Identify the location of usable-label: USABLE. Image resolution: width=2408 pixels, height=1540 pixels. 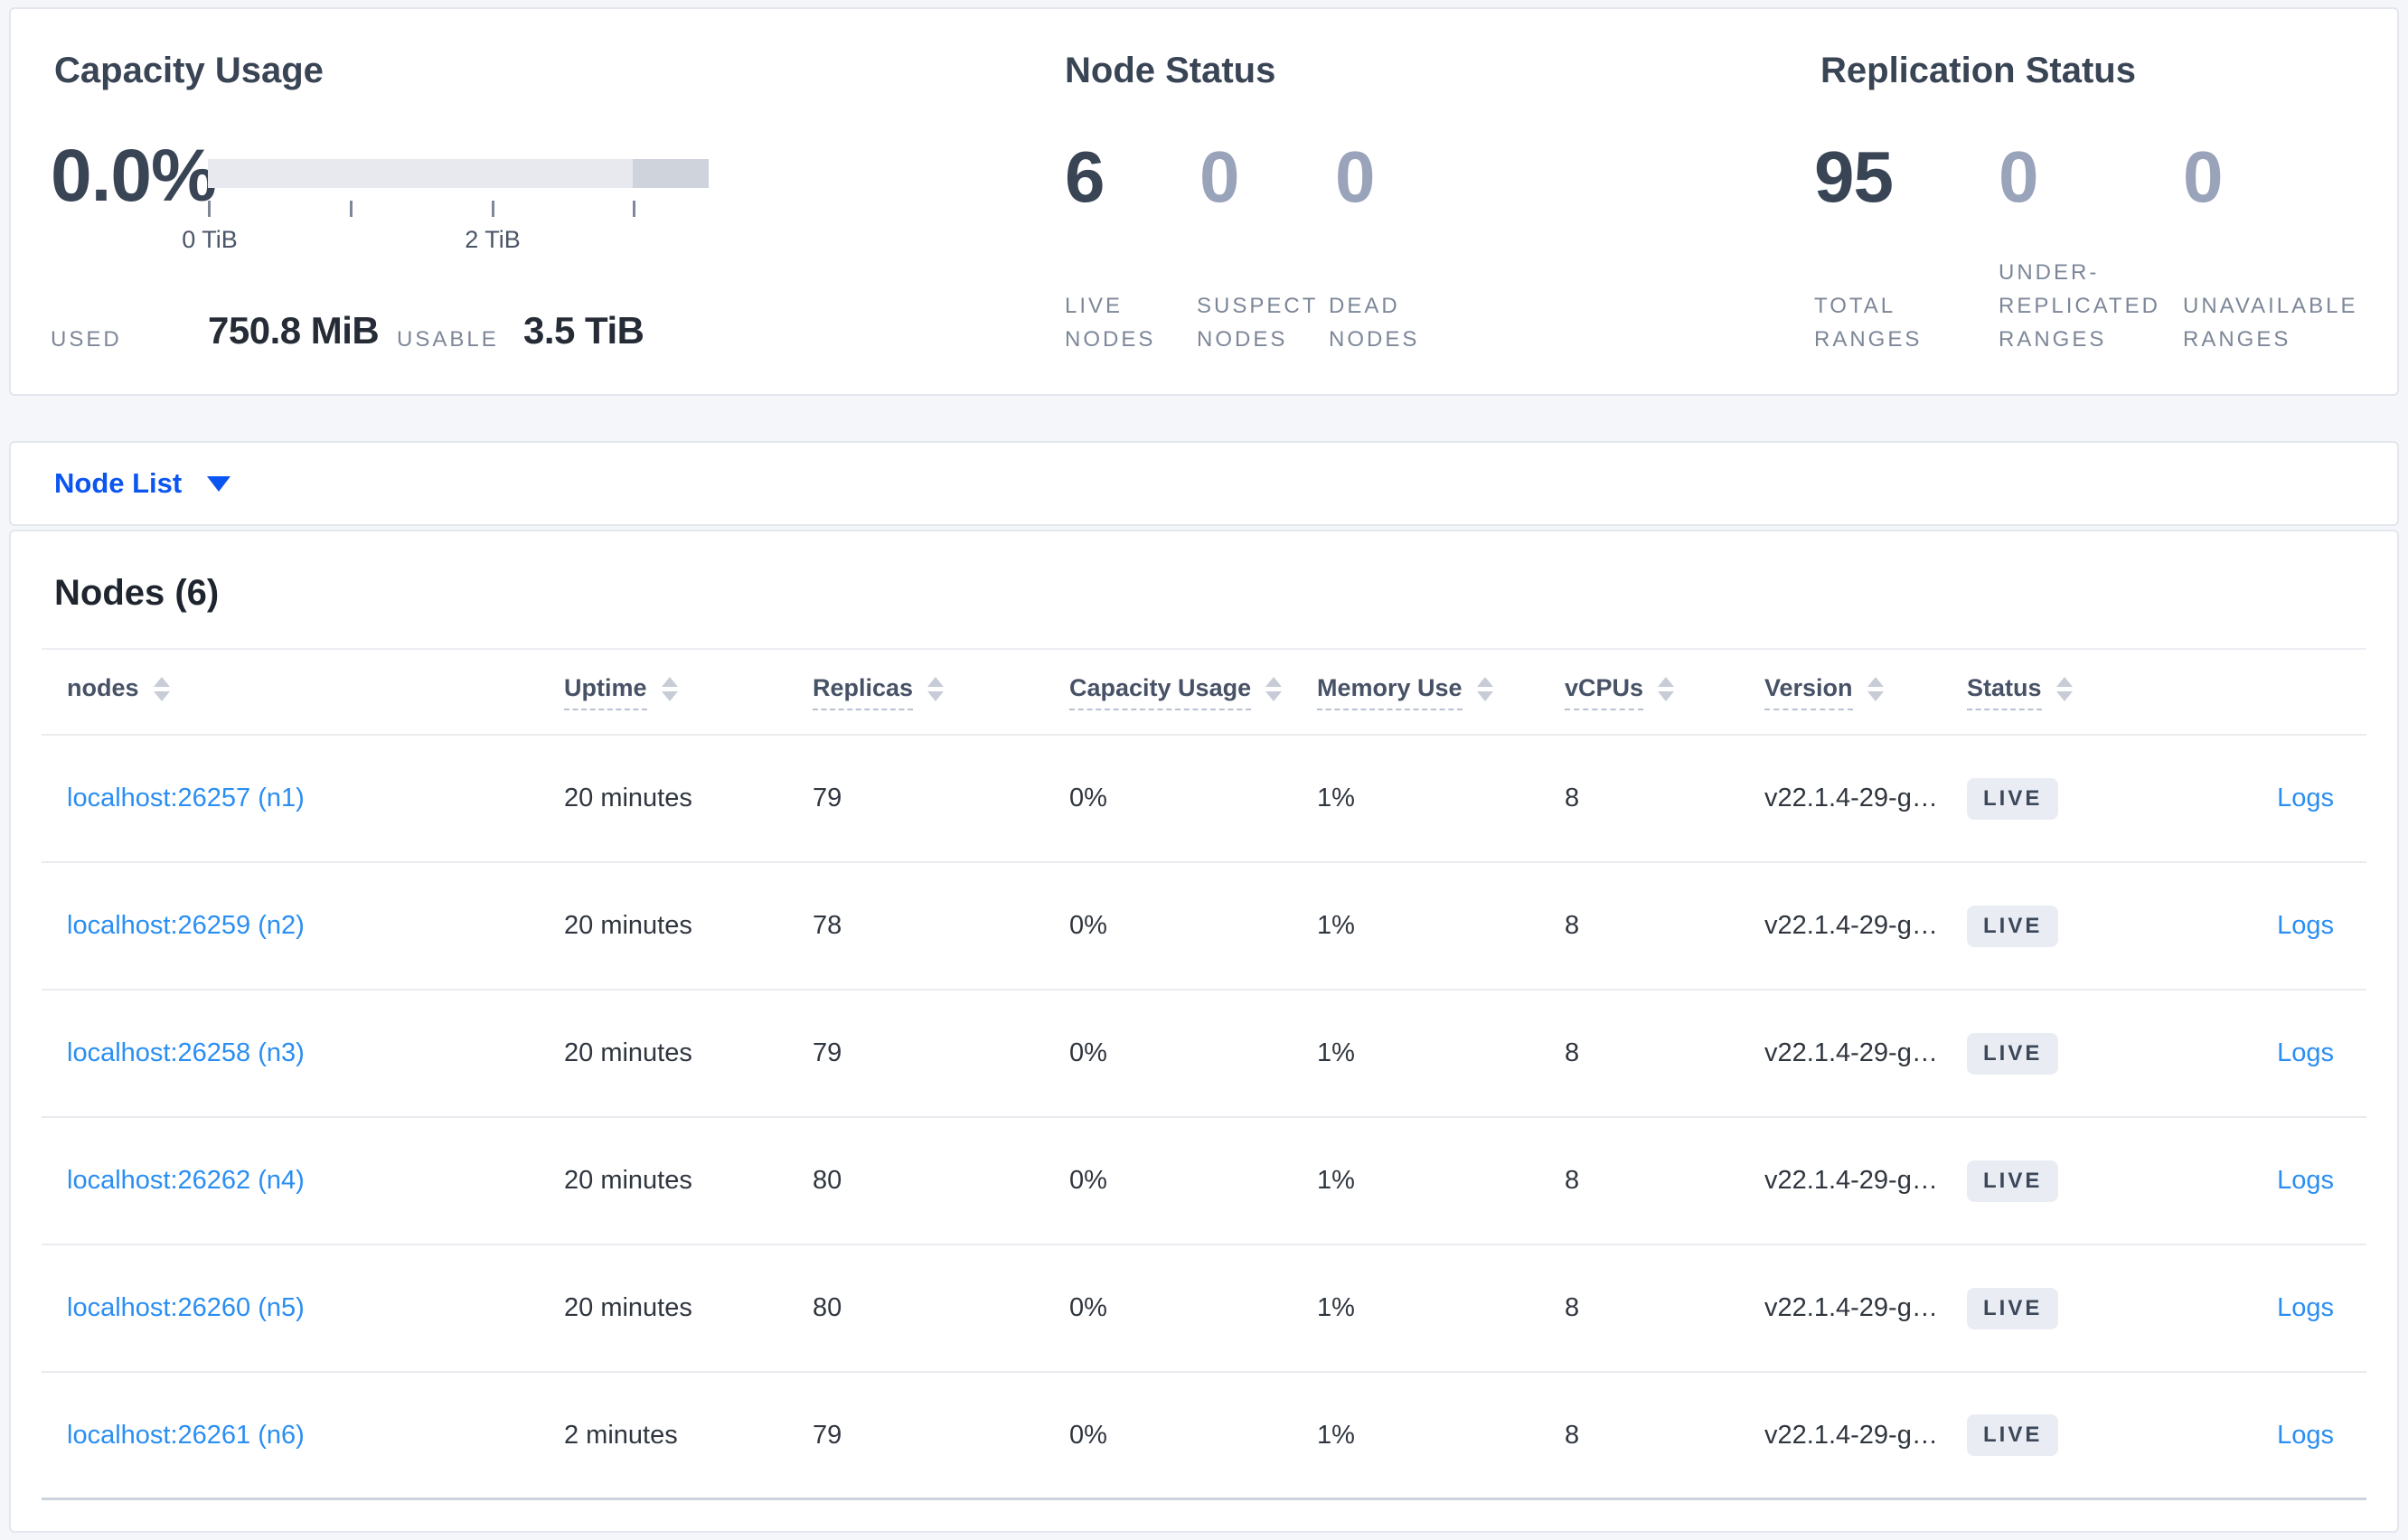
(448, 339).